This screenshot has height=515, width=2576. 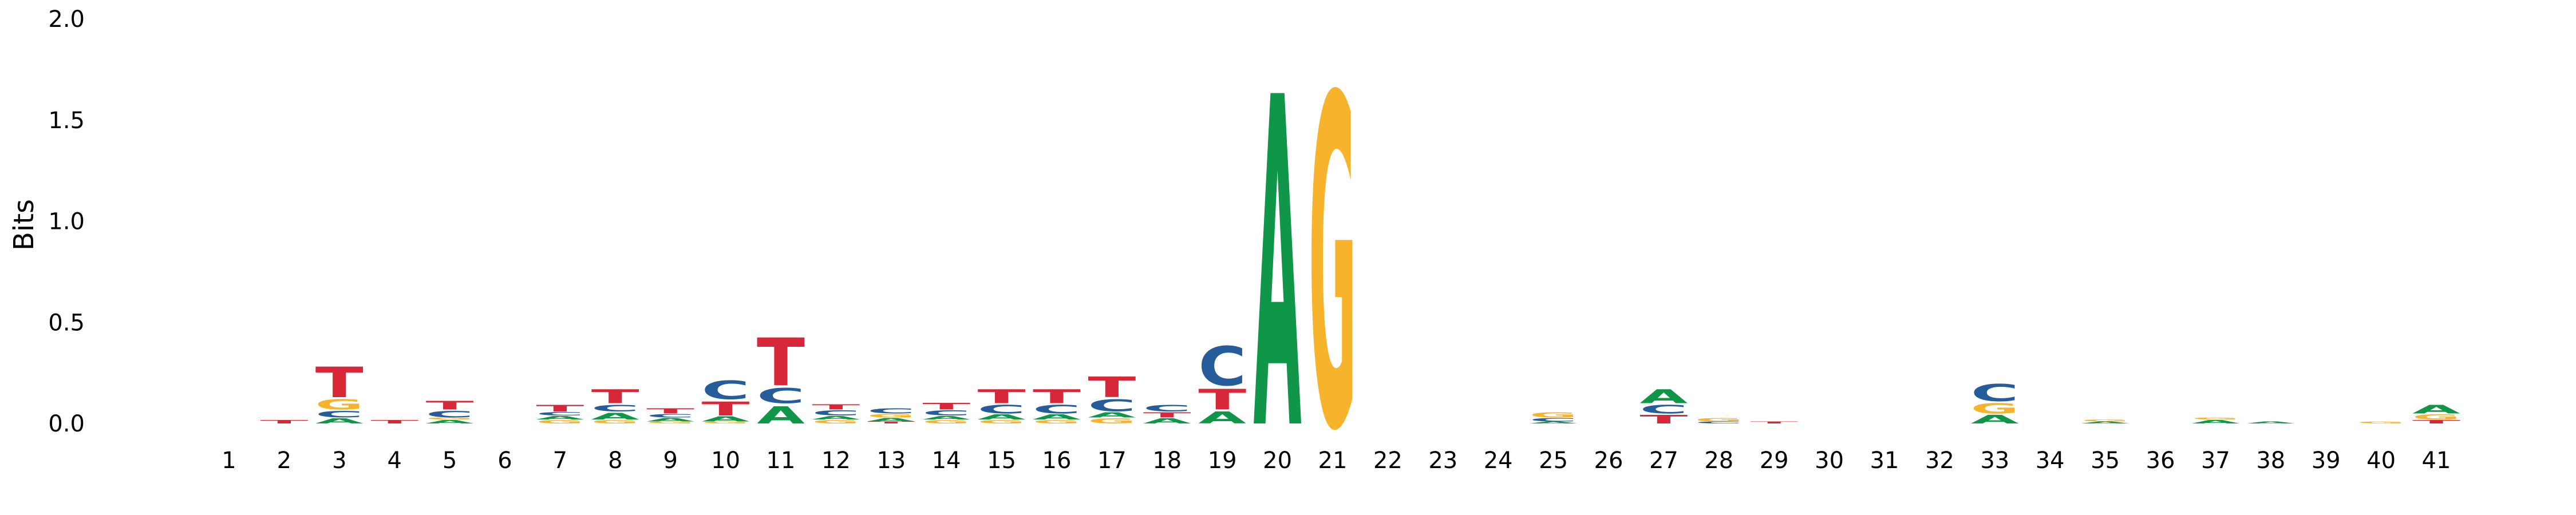 What do you see at coordinates (2326, 460) in the screenshot?
I see `x-tick-label: 39` at bounding box center [2326, 460].